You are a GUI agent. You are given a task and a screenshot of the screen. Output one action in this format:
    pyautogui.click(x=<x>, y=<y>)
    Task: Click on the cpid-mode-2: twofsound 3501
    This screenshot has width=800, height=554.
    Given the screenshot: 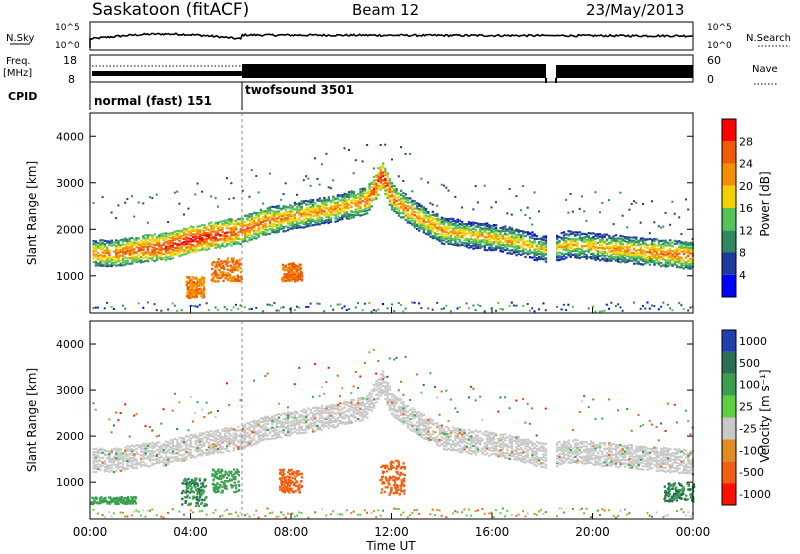 What is the action you would take?
    pyautogui.click(x=299, y=90)
    